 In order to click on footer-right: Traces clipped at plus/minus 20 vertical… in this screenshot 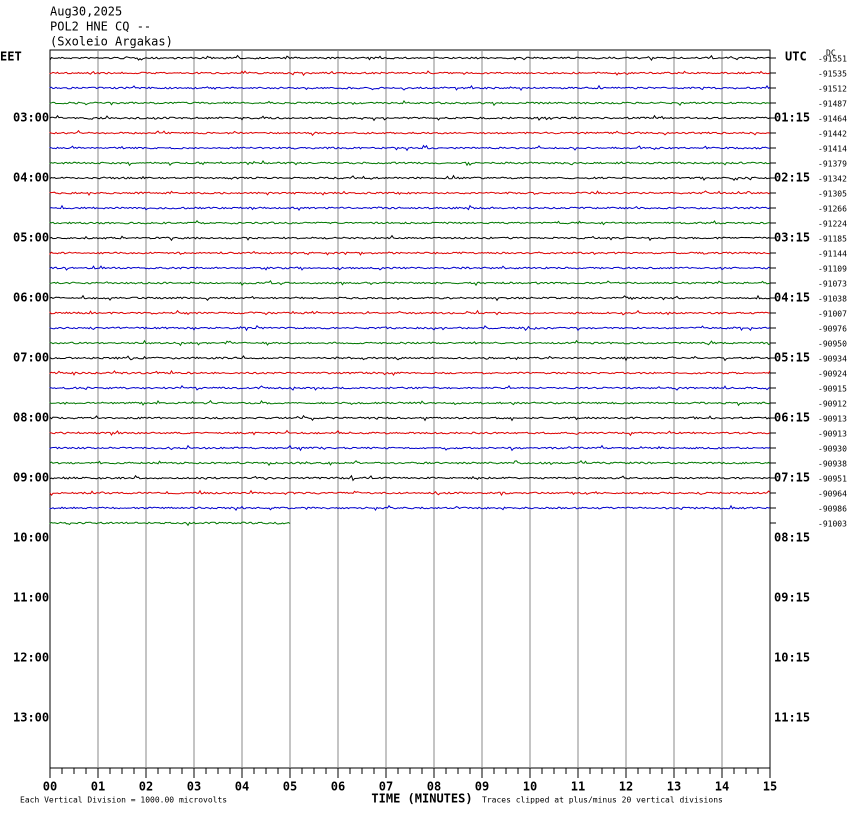, I will do `click(602, 800)`.